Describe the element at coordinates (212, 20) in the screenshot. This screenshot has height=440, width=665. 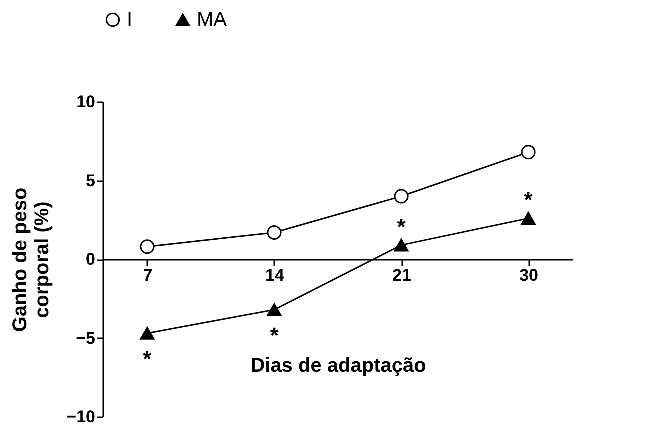
I see `legend-label: MA` at that location.